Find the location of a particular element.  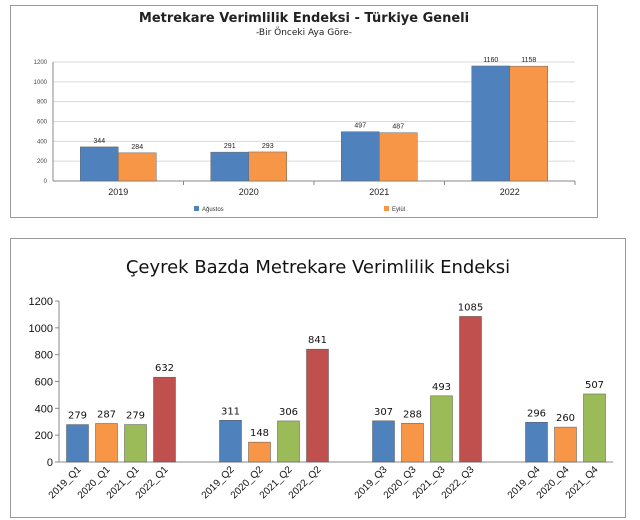

x-category-label: 2021 is located at coordinates (379, 192).